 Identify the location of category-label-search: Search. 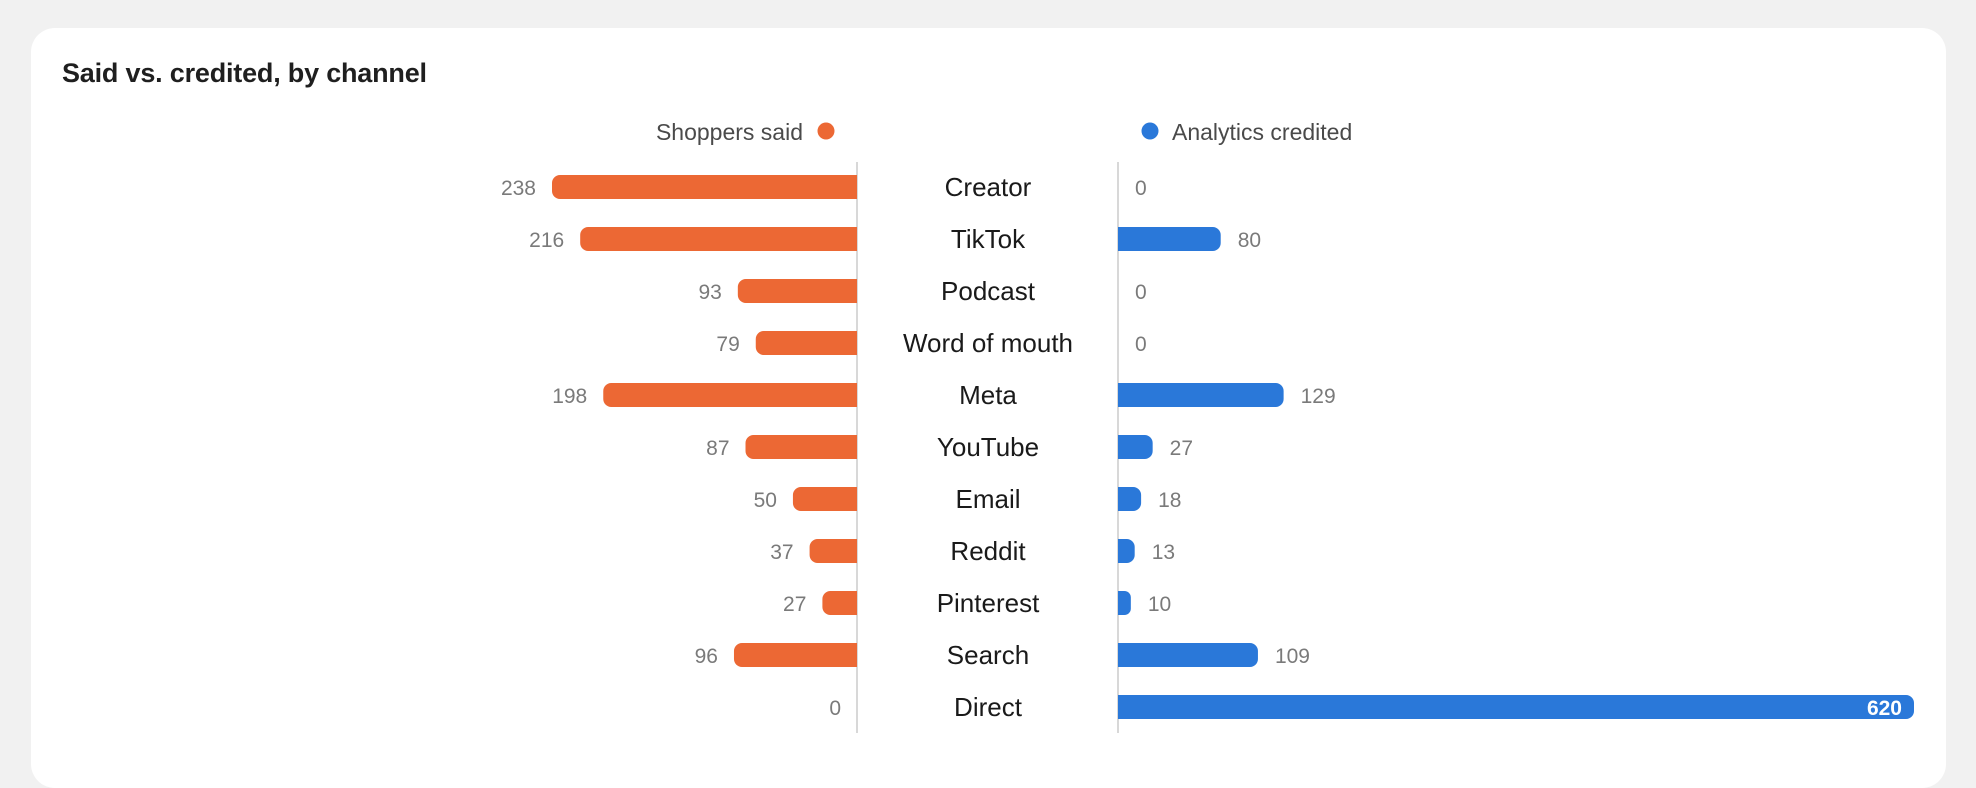
(988, 655).